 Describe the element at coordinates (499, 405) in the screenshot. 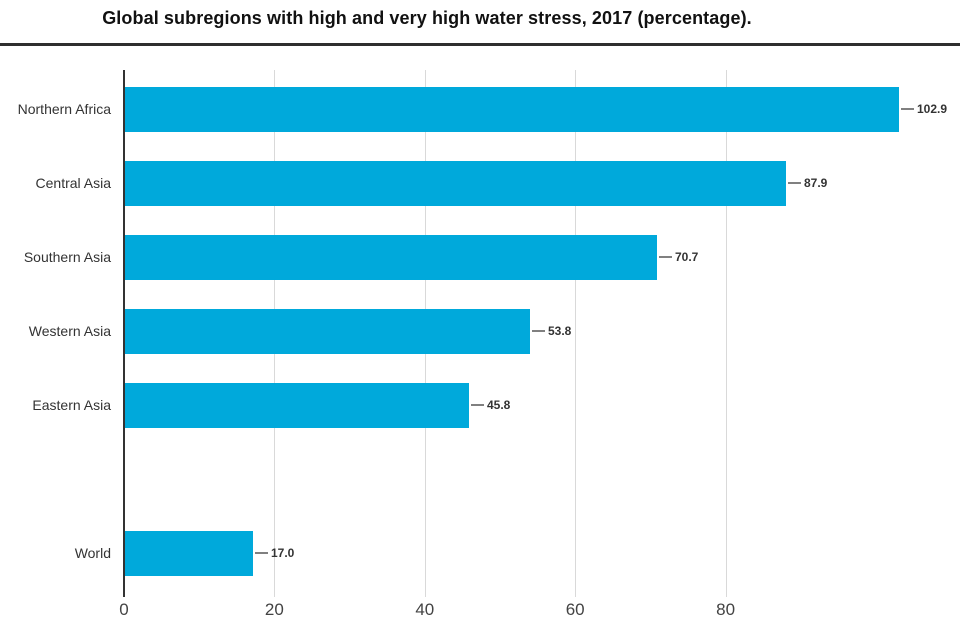

I see `value-label: 45.8` at that location.